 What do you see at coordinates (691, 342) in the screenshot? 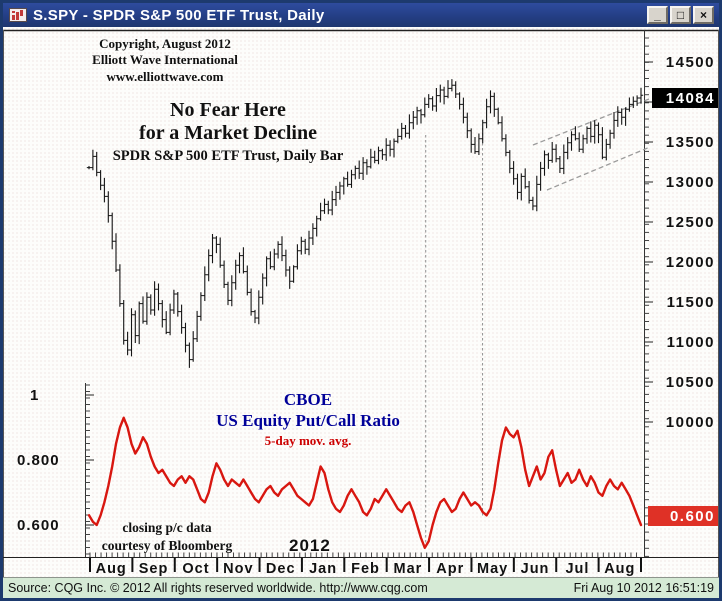
I see `svg-text: 11000` at bounding box center [691, 342].